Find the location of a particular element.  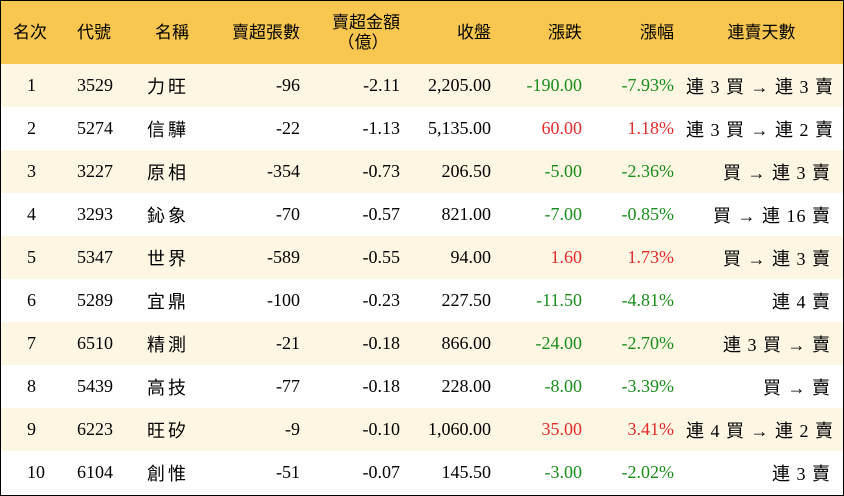

cell-code: 6223 is located at coordinates (95, 429).